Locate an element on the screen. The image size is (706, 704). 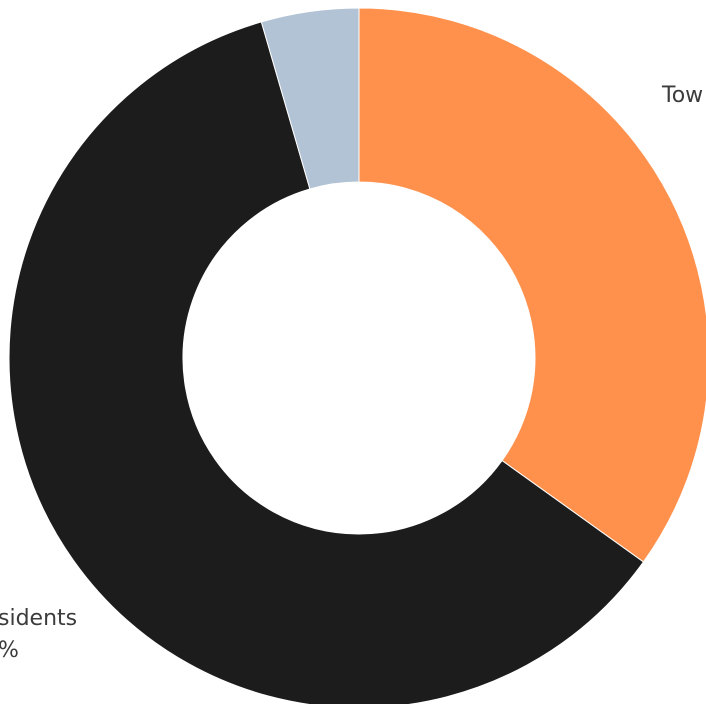
slice-label-tow: Tow is located at coordinates (682, 96).